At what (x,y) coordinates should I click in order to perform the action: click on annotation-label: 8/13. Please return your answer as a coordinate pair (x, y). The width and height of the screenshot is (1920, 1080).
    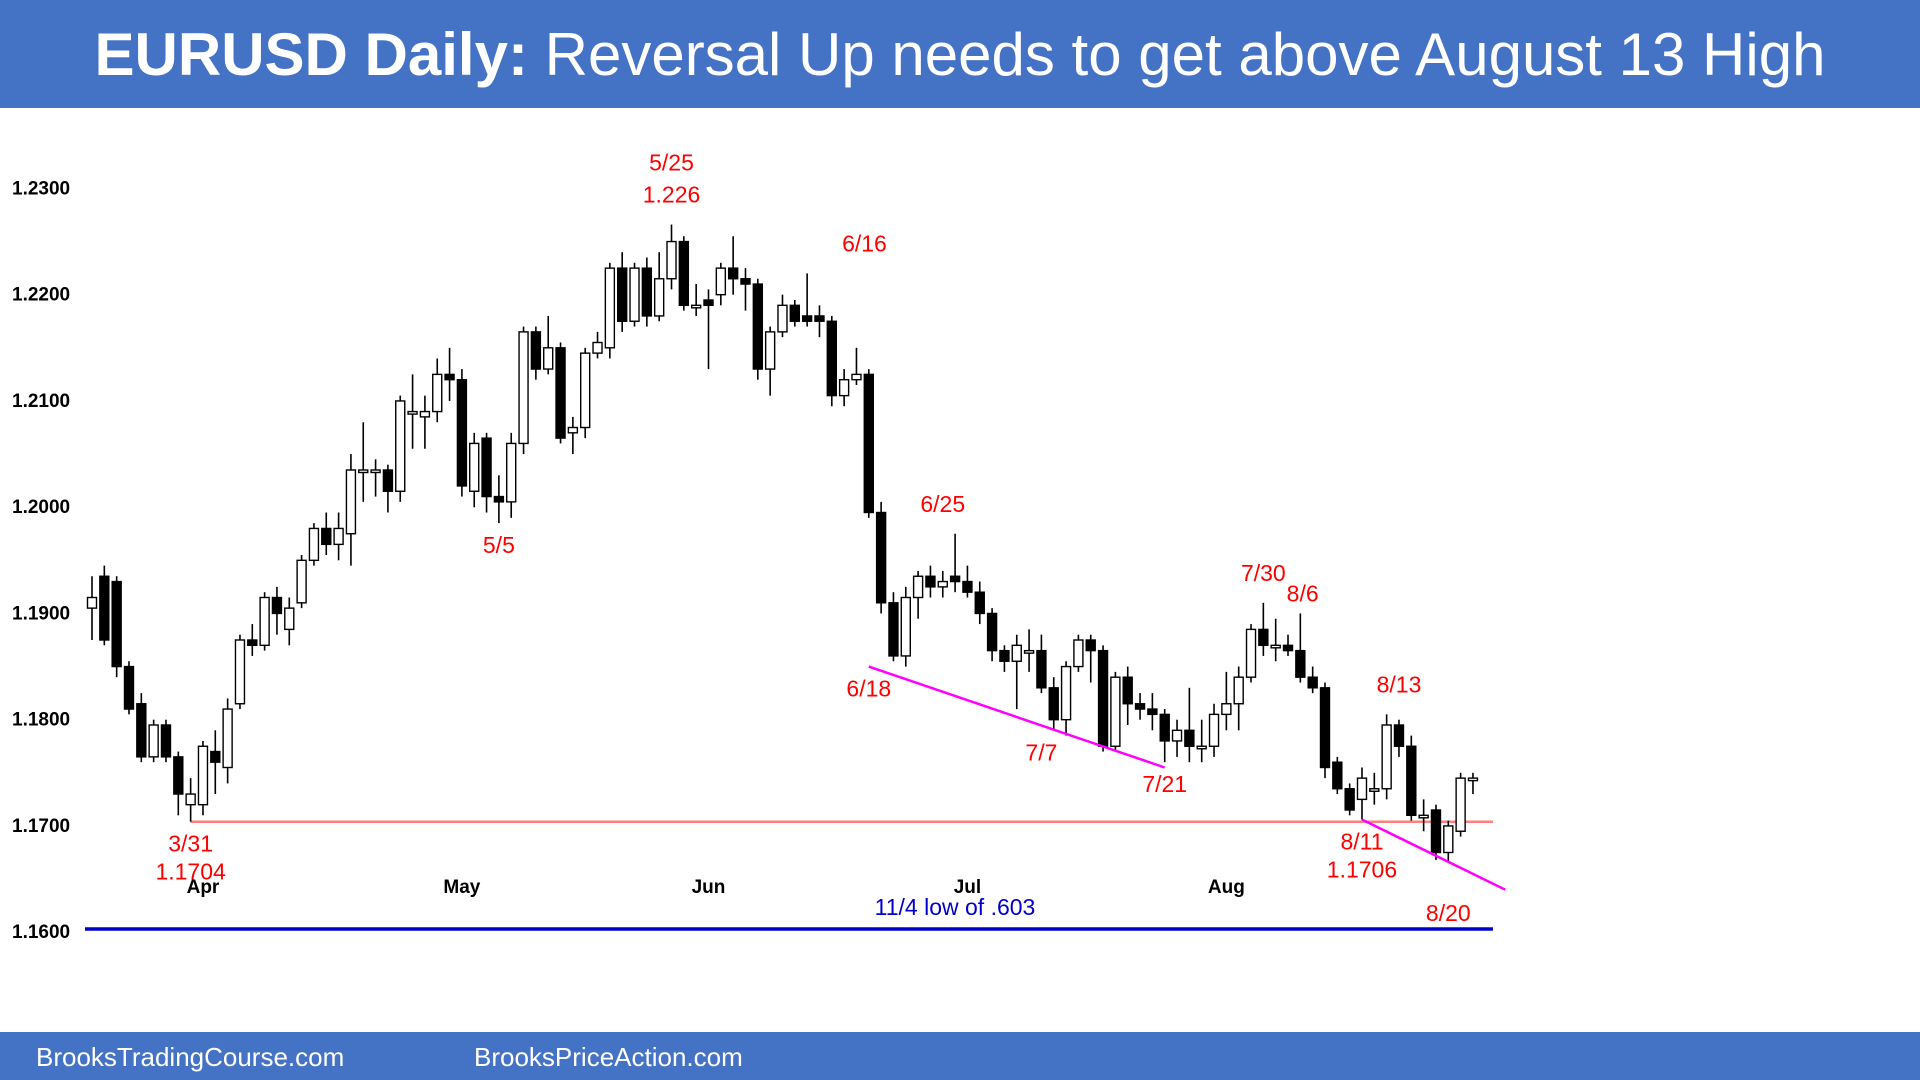
    Looking at the image, I should click on (1399, 684).